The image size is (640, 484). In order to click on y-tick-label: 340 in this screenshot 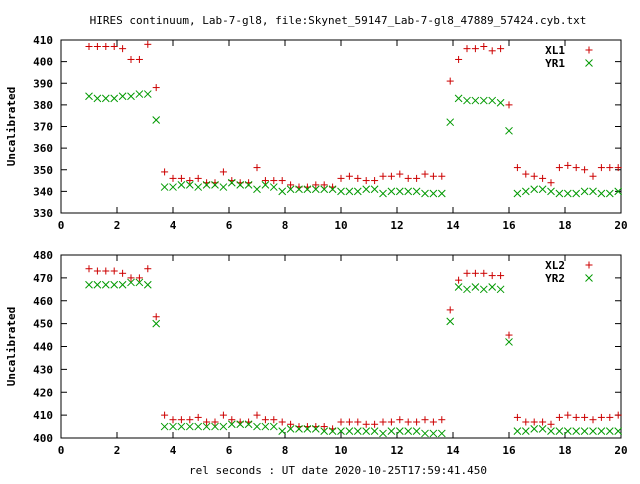, I will do `click(43, 191)`.